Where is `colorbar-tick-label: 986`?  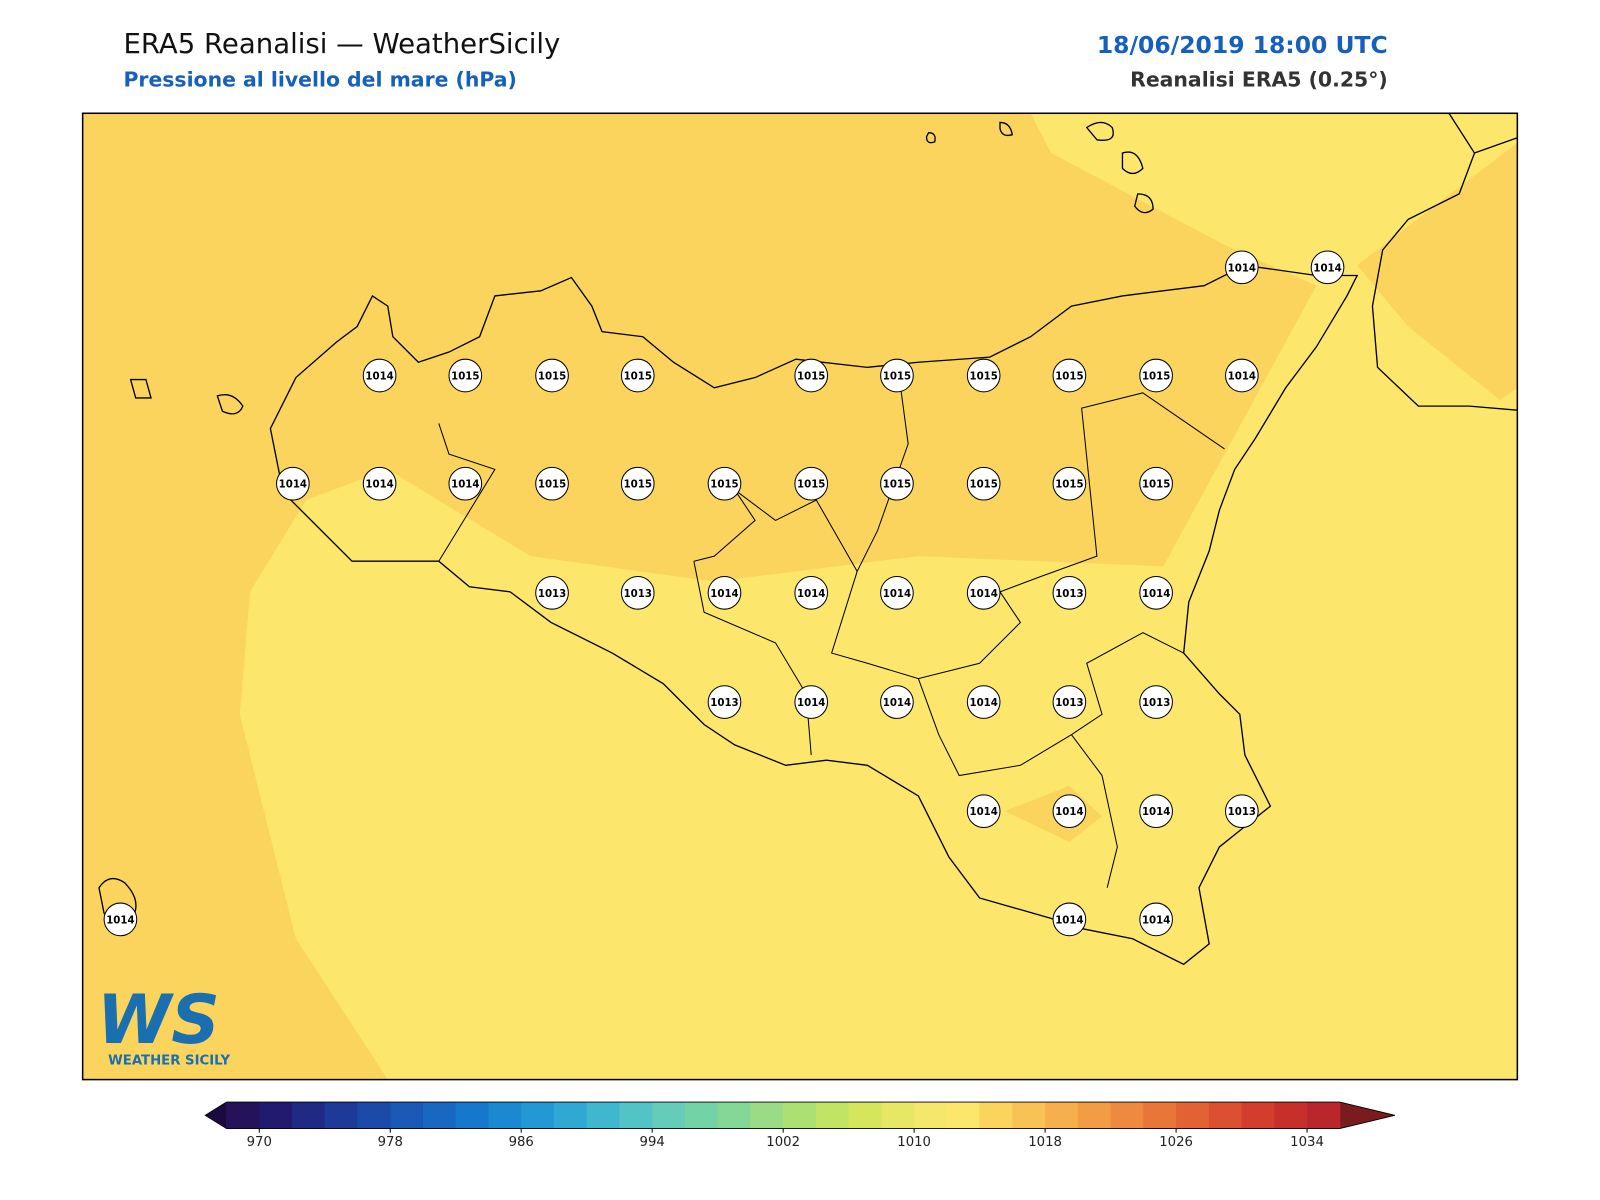 colorbar-tick-label: 986 is located at coordinates (521, 1142).